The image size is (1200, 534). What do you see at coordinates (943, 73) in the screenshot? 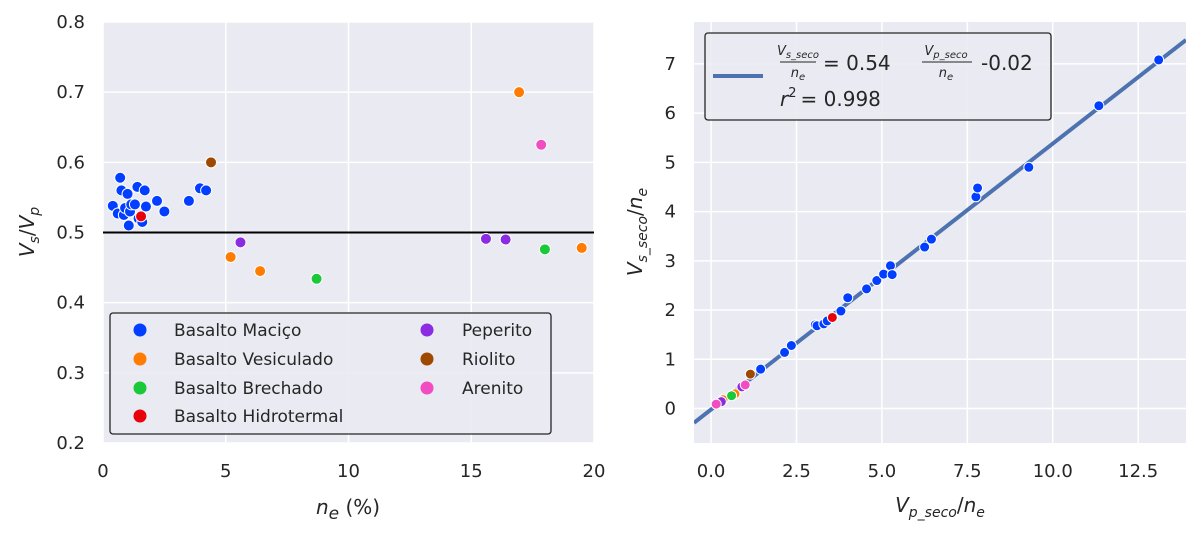
I see `eq-rhs-den-n: n` at bounding box center [943, 73].